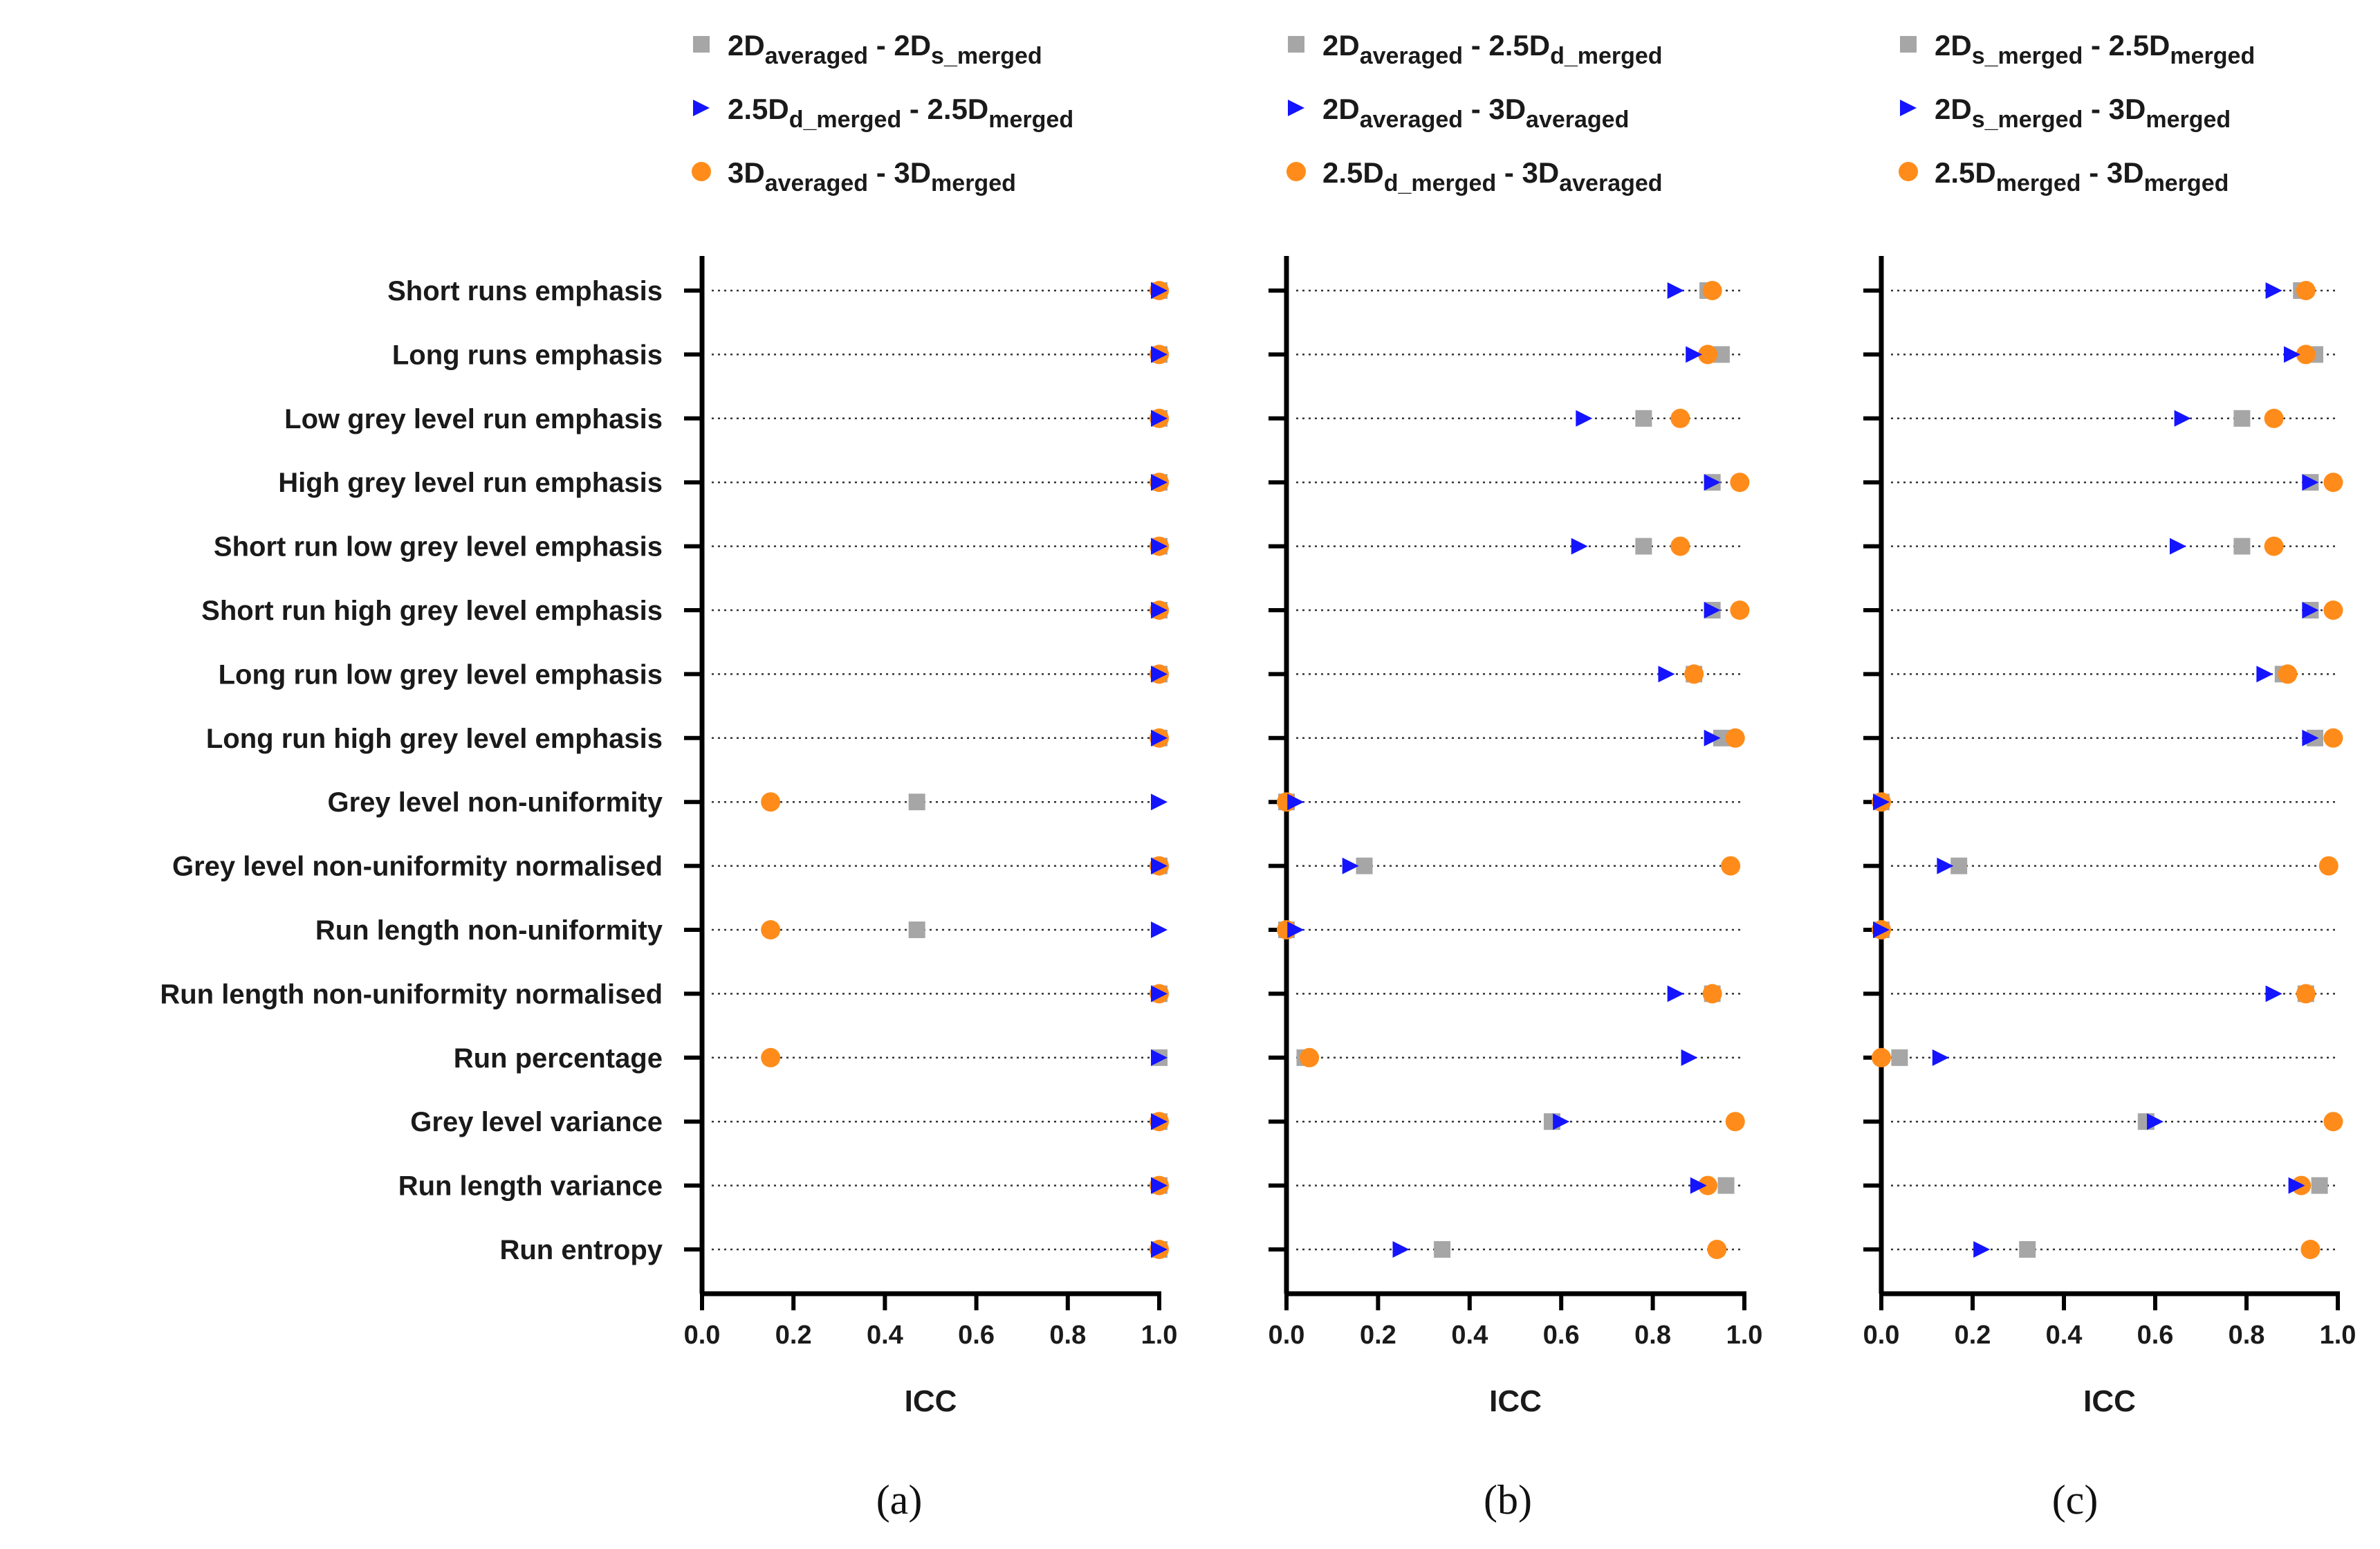 The width and height of the screenshot is (2380, 1549). What do you see at coordinates (438, 547) in the screenshot?
I see `feature-label: Short run low grey level emphasis` at bounding box center [438, 547].